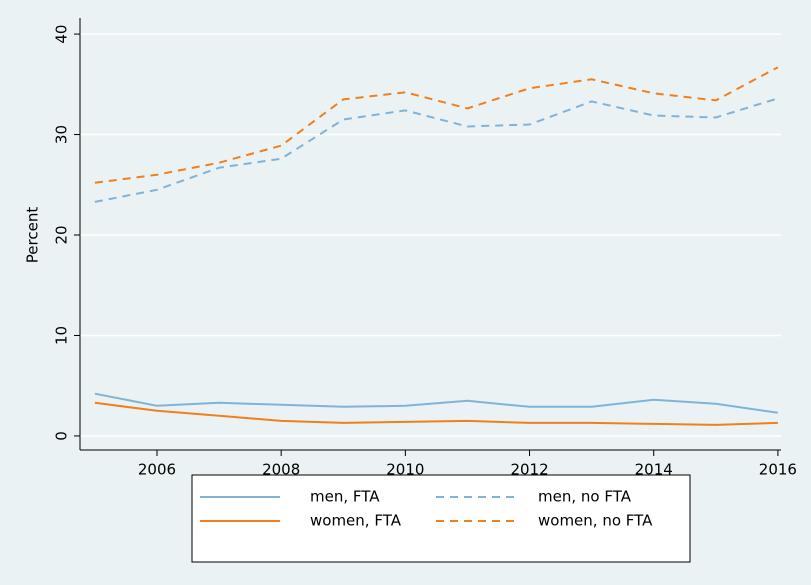  I want to click on legend-label: women, no FTA, so click(595, 521).